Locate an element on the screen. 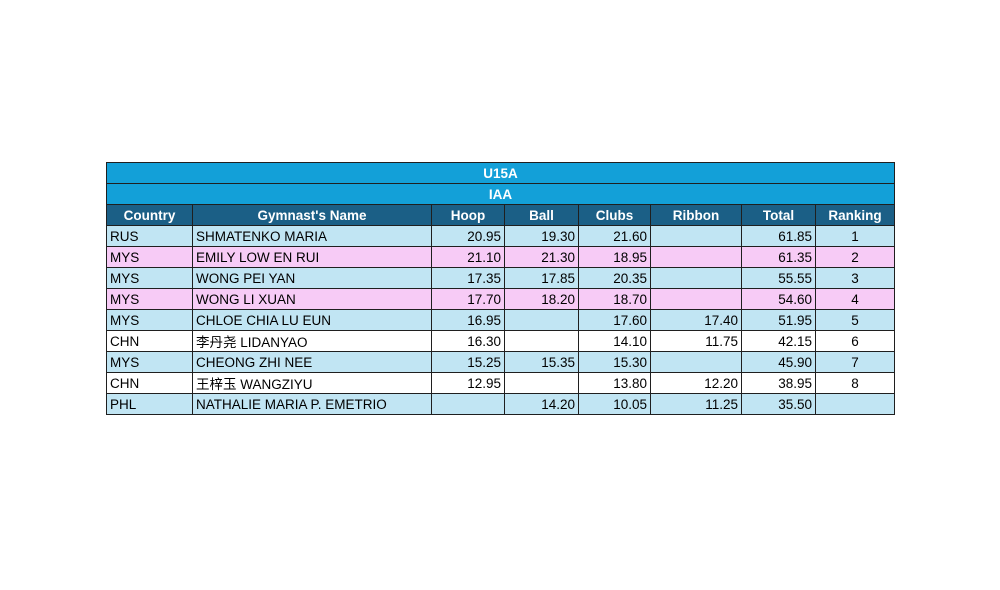 The image size is (1000, 590). table-row: MYS WONG PEI YAN 17.35 17.85 20.35 55.55 3 is located at coordinates (501, 278).